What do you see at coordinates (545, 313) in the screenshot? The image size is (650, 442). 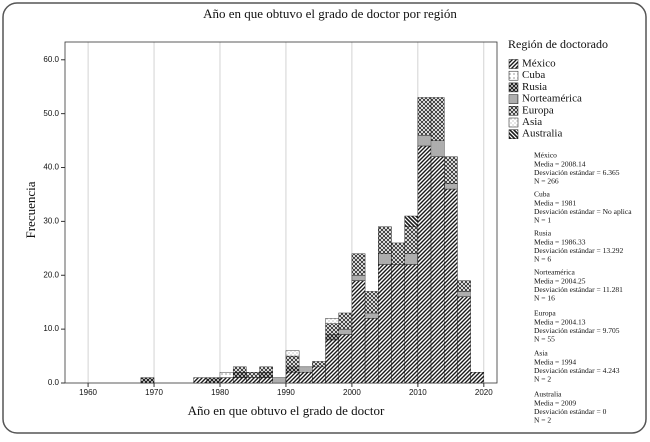 I see `stat-text: Europa` at bounding box center [545, 313].